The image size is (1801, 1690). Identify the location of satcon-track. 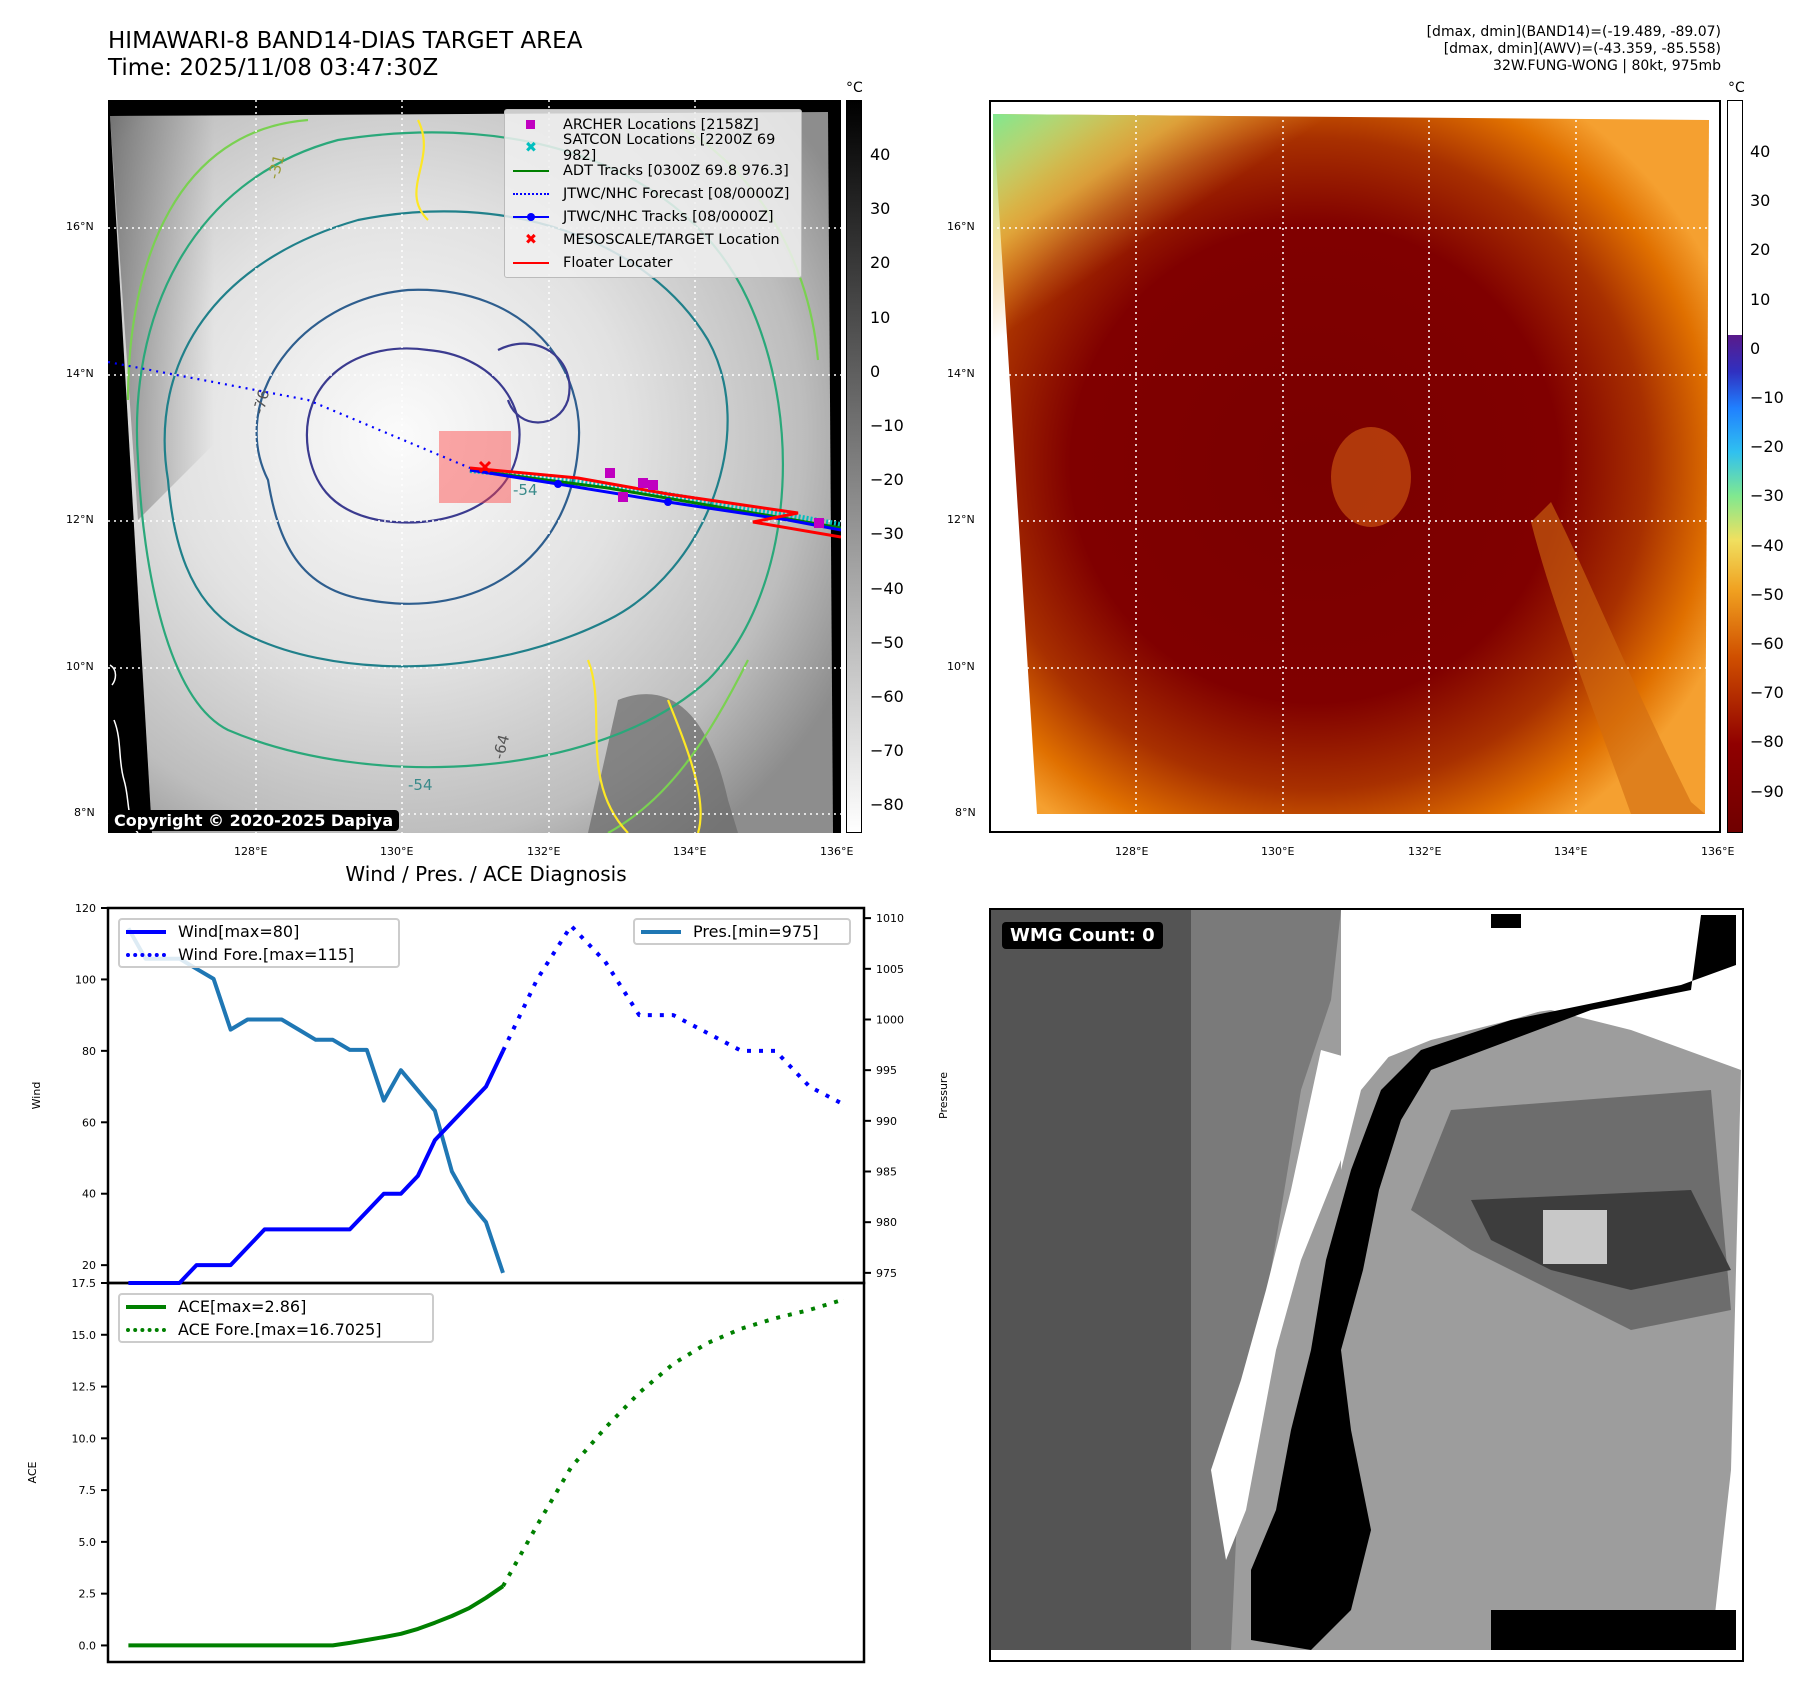
(655, 497).